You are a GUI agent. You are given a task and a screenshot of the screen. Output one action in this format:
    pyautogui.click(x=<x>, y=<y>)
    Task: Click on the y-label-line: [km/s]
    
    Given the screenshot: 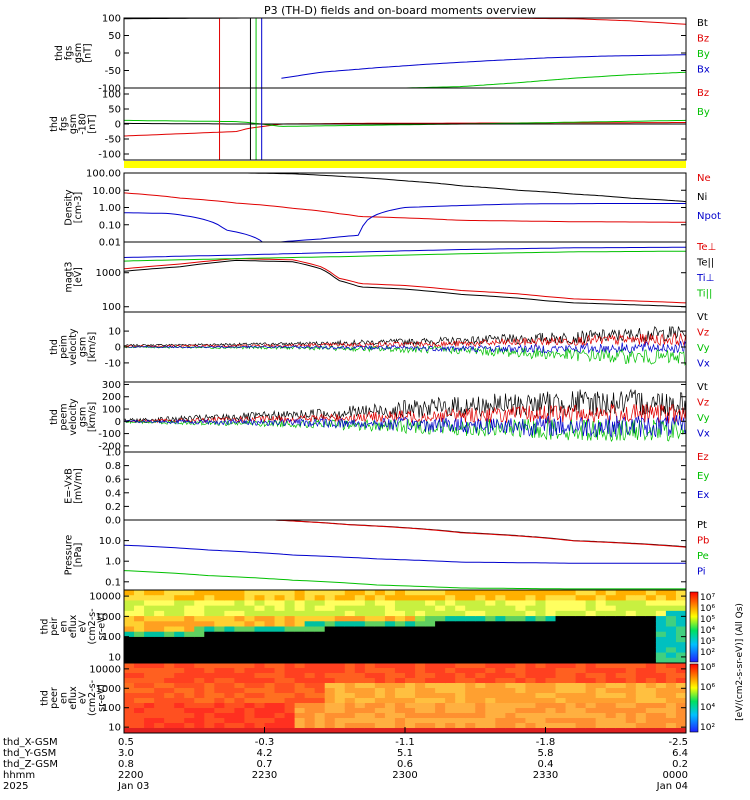 What is the action you would take?
    pyautogui.click(x=92, y=417)
    